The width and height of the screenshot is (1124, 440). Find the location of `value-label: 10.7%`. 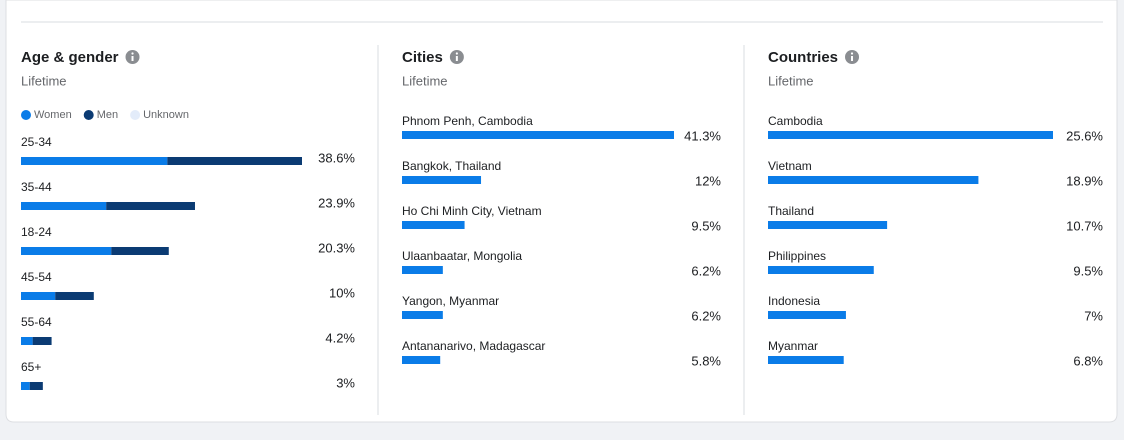

value-label: 10.7% is located at coordinates (1084, 225).